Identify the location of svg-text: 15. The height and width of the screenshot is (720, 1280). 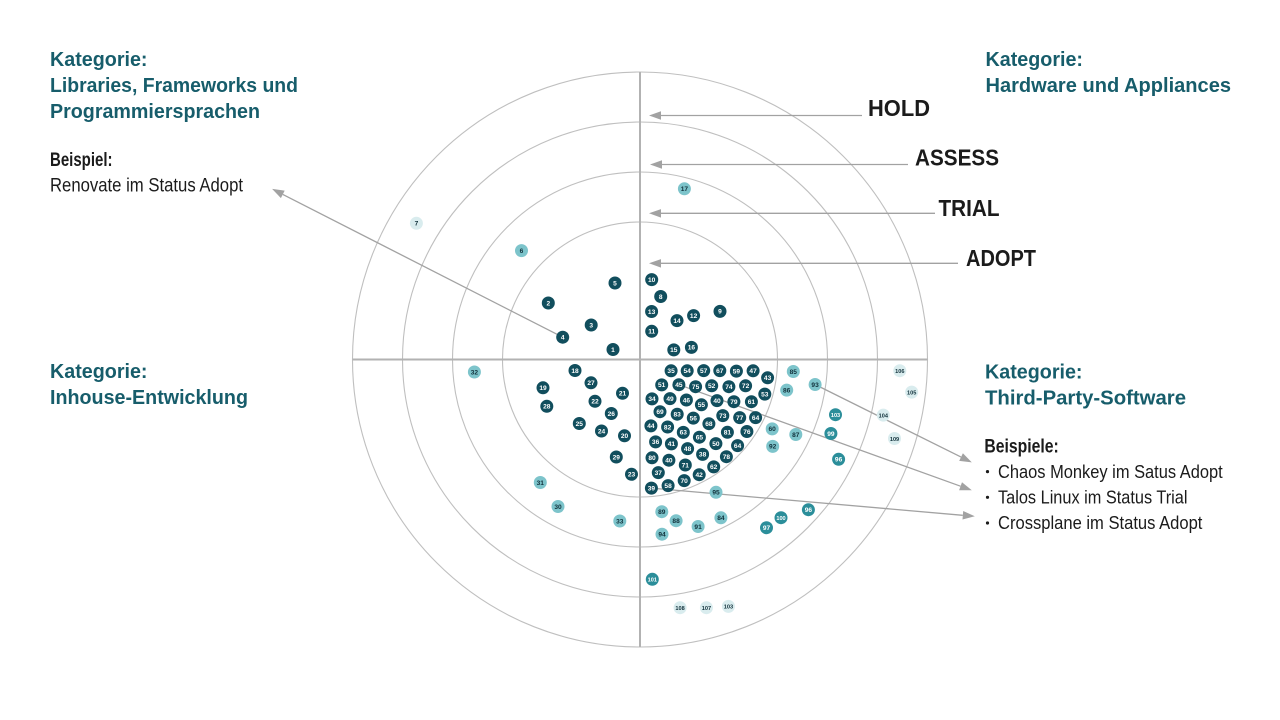
(674, 350).